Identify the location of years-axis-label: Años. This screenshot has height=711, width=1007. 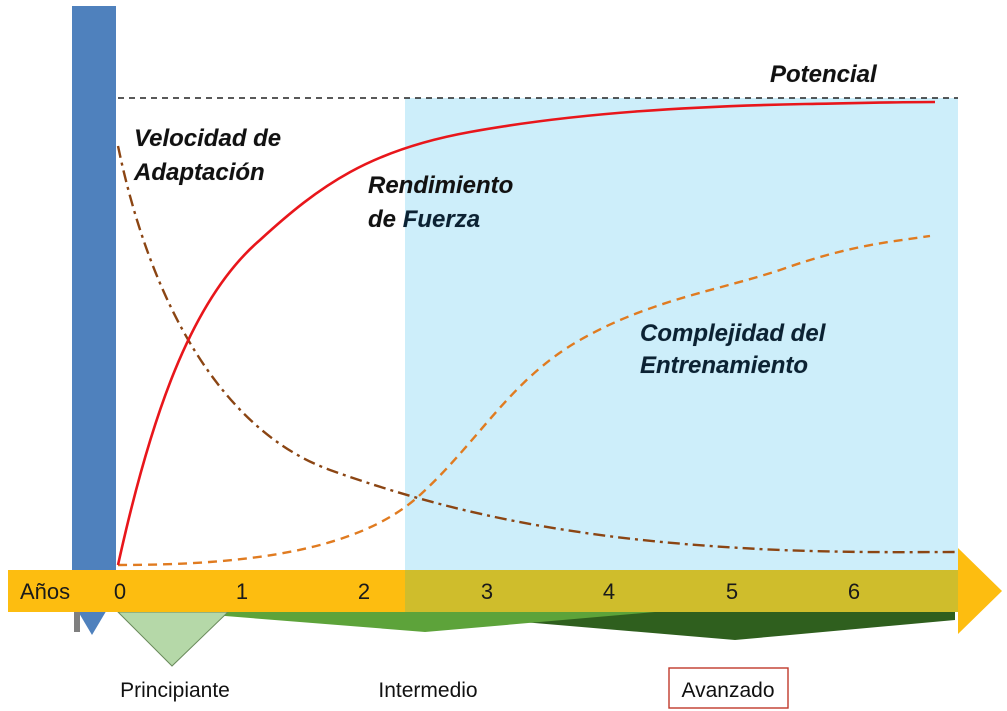
(45, 591).